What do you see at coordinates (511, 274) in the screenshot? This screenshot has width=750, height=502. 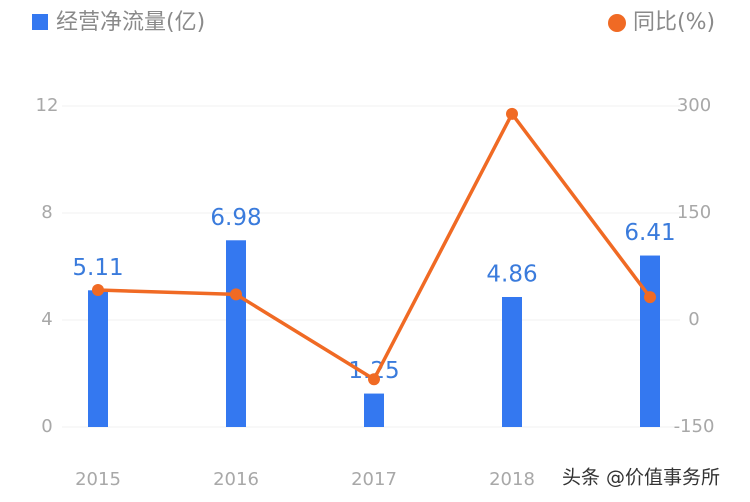 I see `data-label: 4.86` at bounding box center [511, 274].